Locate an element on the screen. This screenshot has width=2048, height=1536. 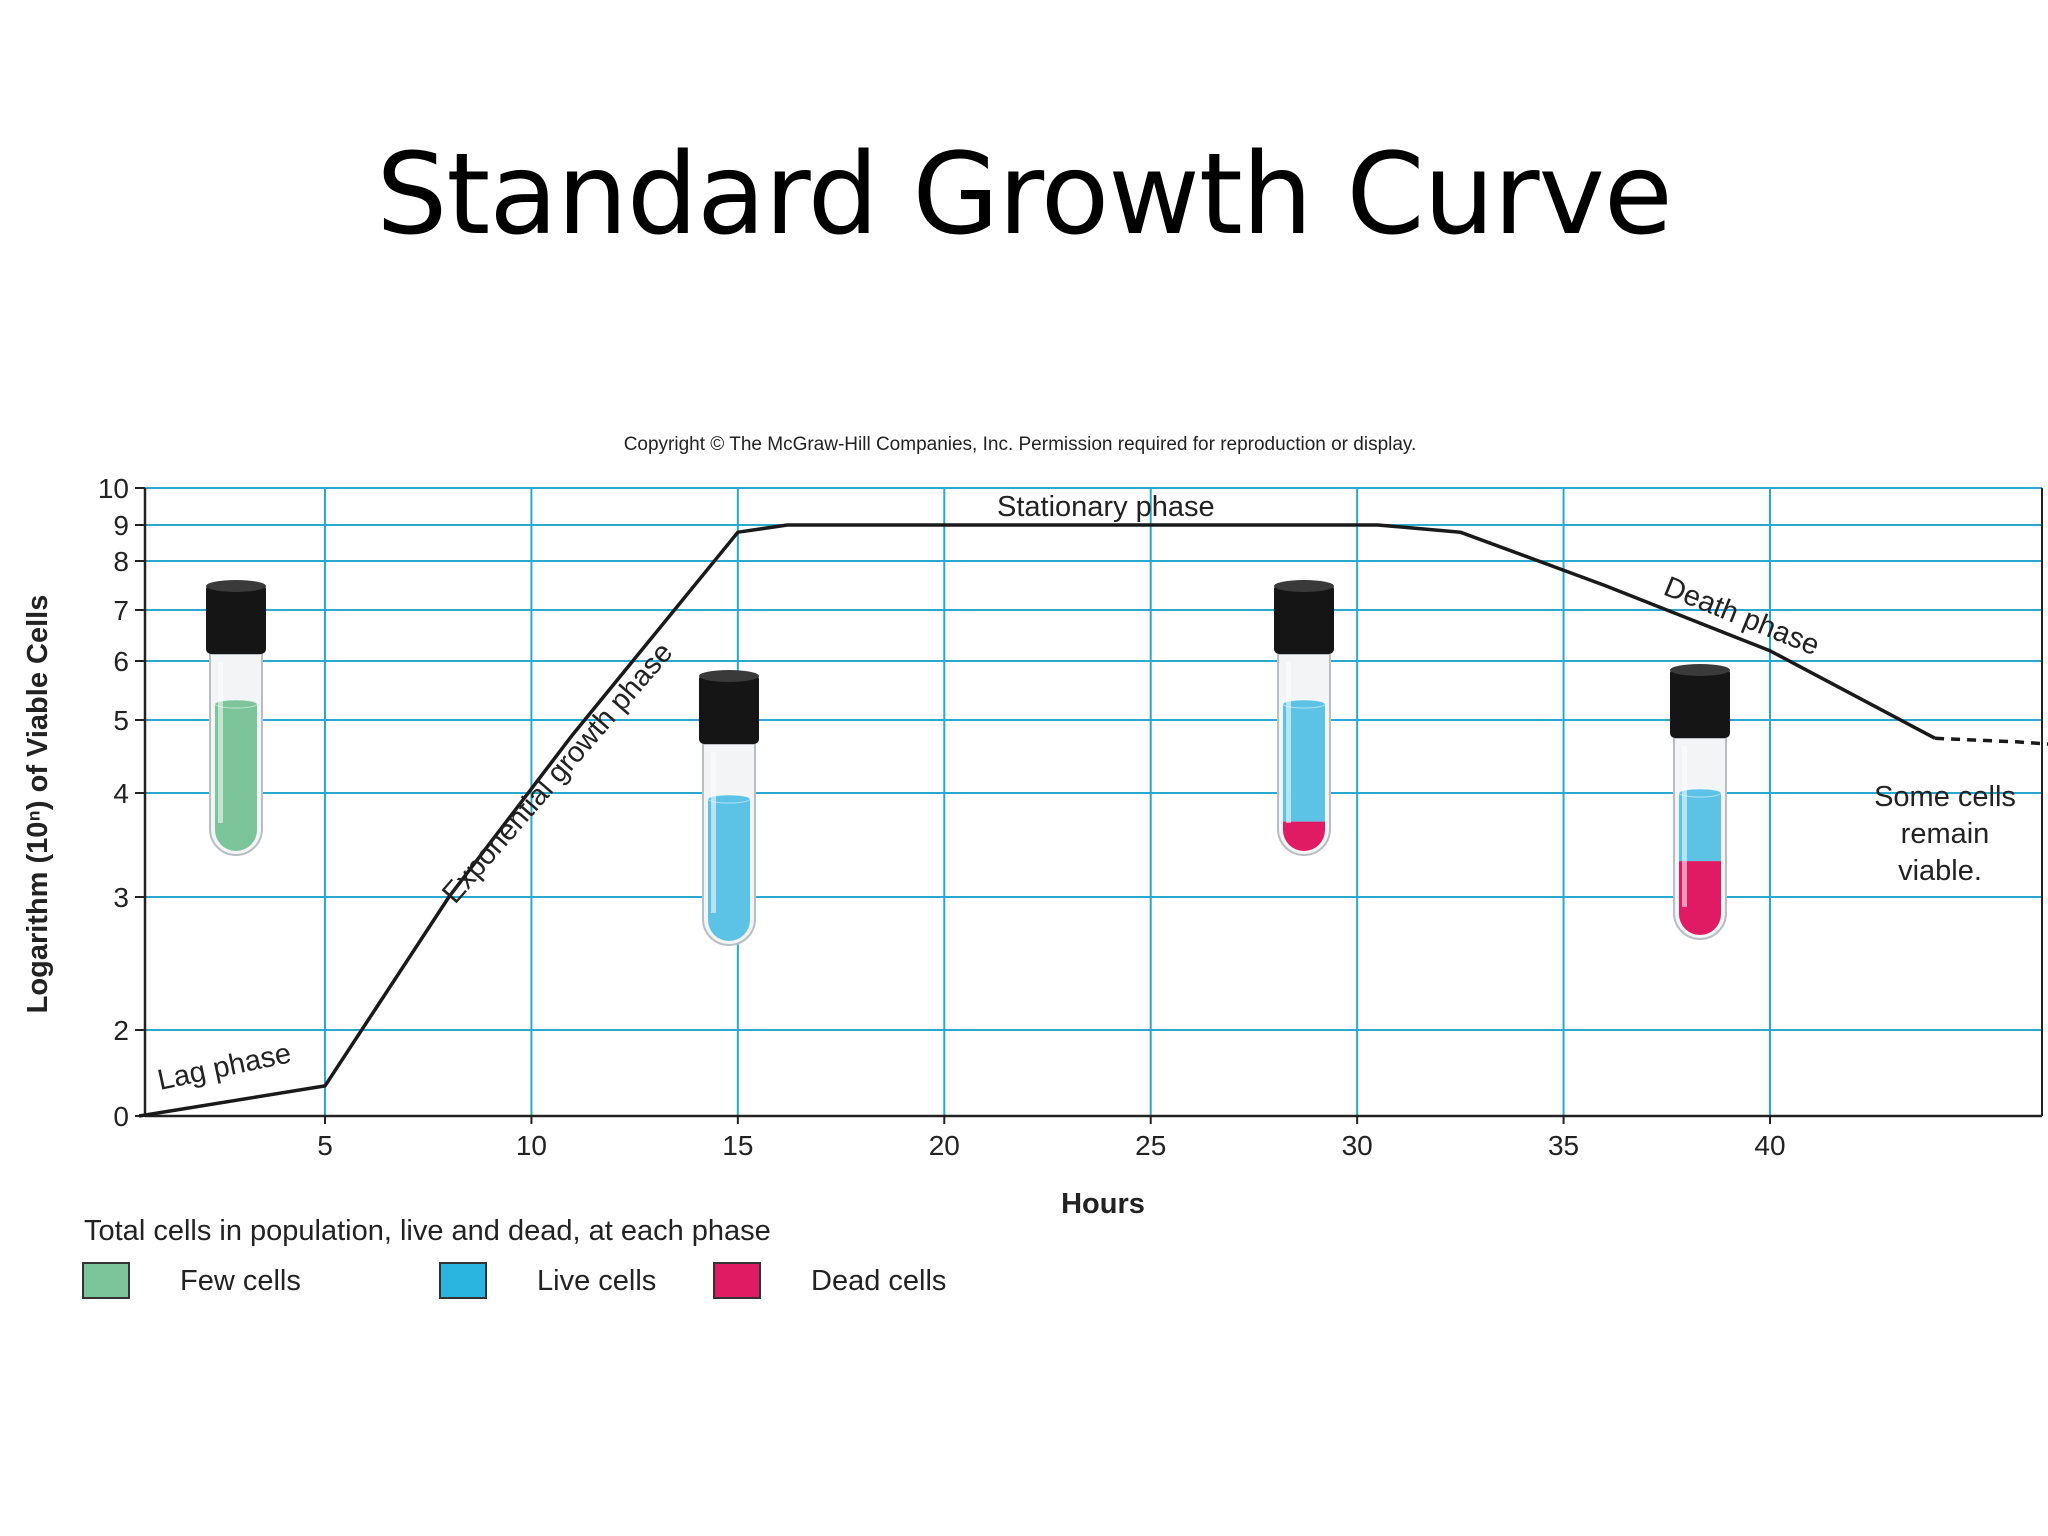
test-tube-lag is located at coordinates (236, 718).